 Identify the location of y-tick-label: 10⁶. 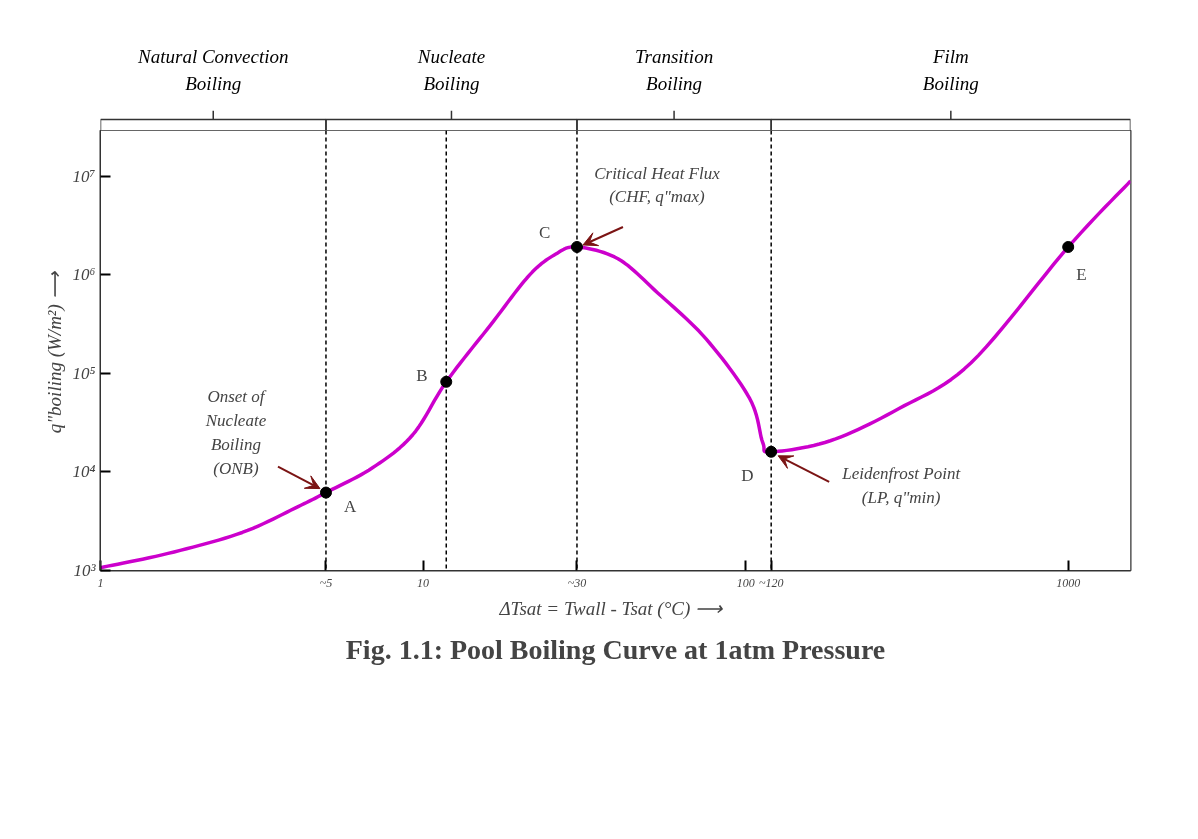
(84, 275).